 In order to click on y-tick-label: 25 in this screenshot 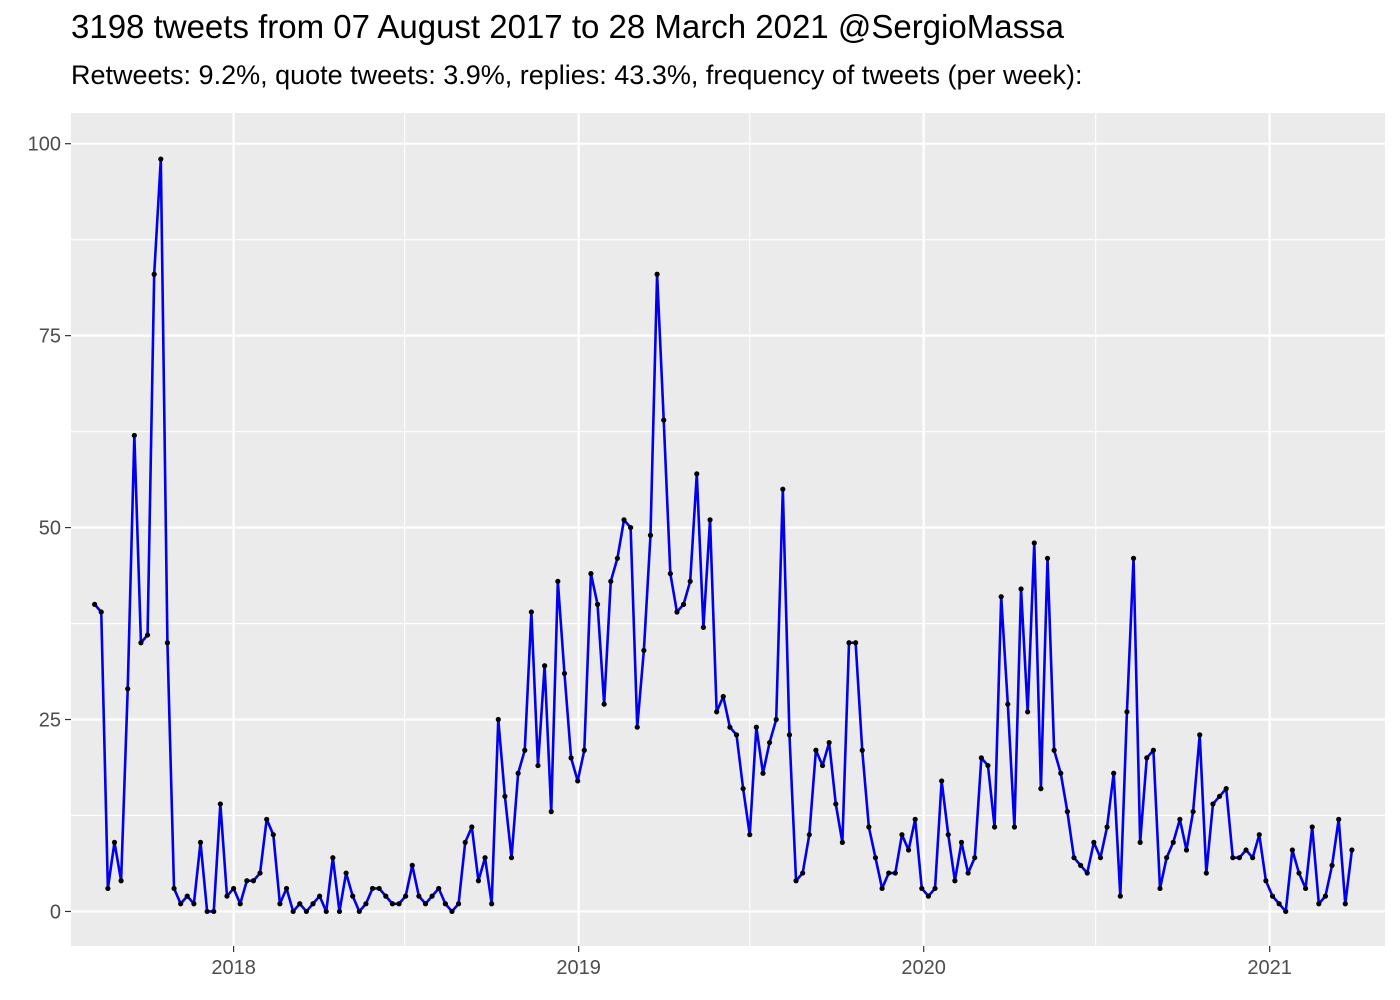, I will do `click(50, 721)`.